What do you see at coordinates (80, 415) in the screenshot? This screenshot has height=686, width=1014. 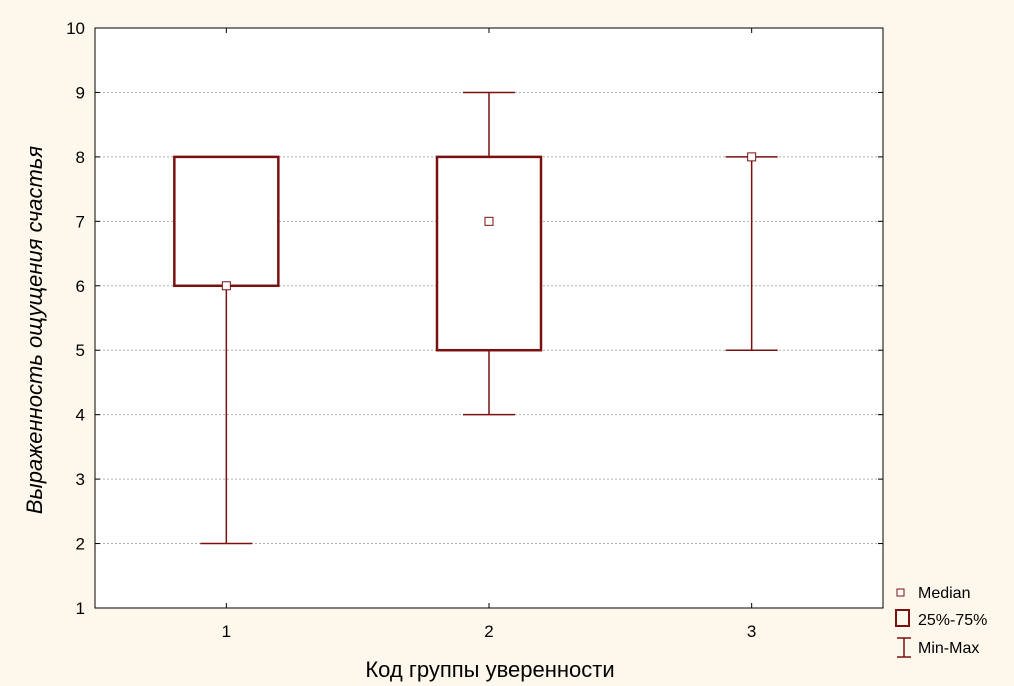 I see `y-tick-label: 4` at bounding box center [80, 415].